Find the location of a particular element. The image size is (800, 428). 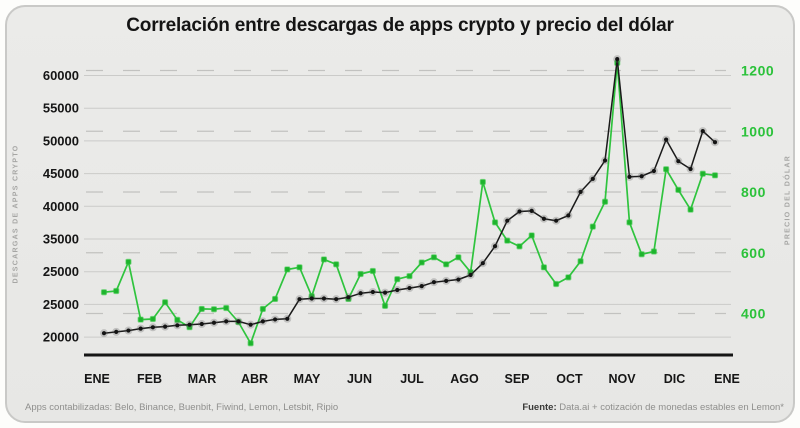

right-axis-tick: 1000 is located at coordinates (757, 131).